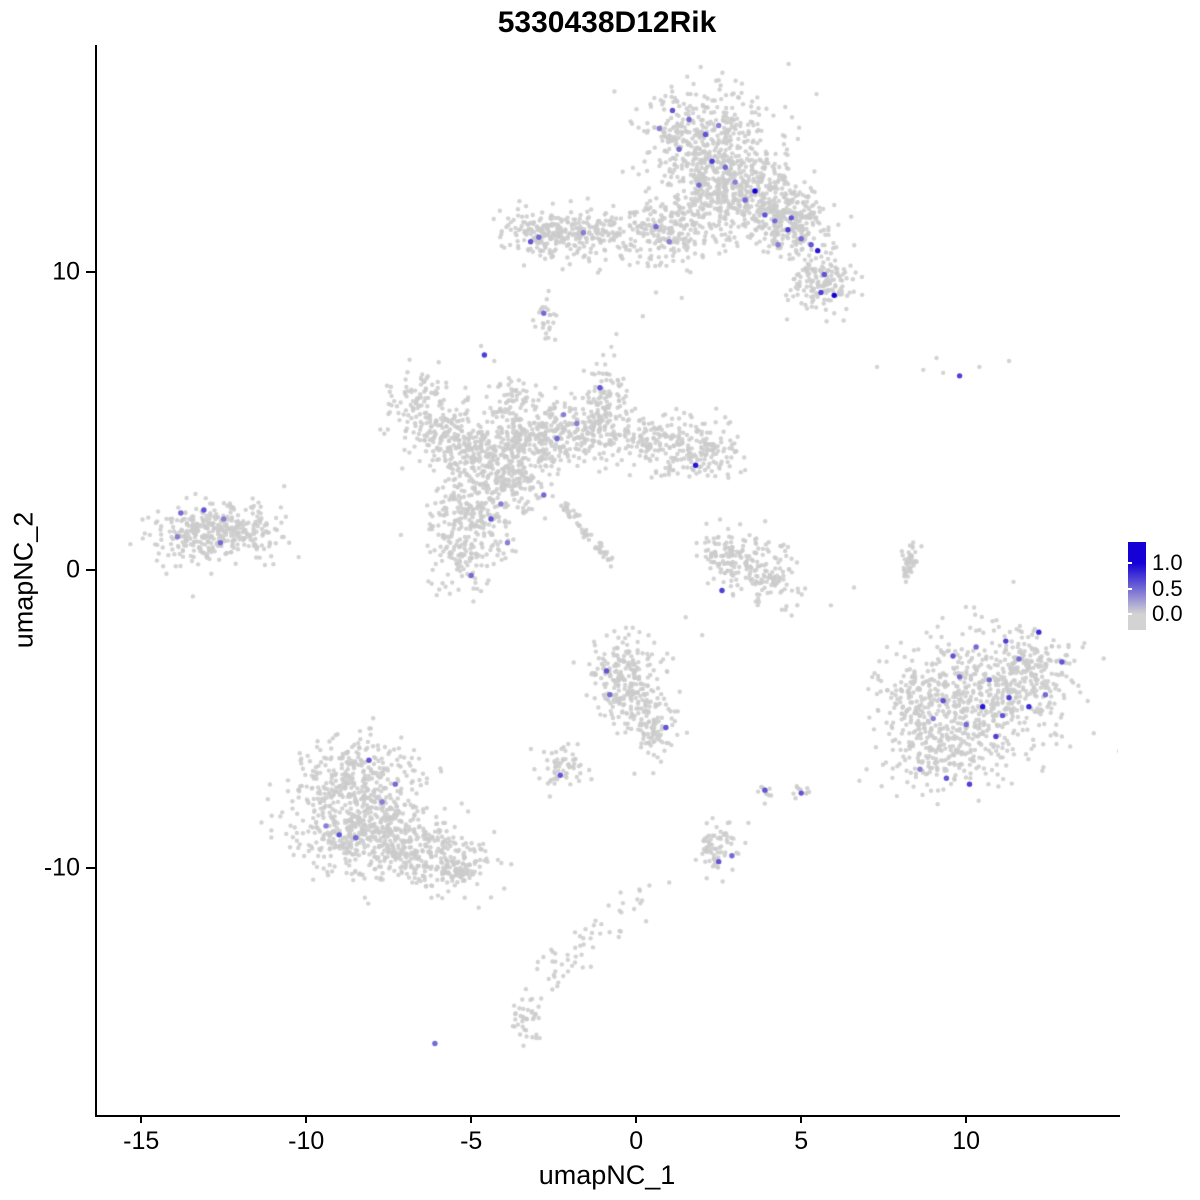 This screenshot has height=1200, width=1200. Describe the element at coordinates (607, 22) in the screenshot. I see `chart-title: 5330438D12Rik` at that location.